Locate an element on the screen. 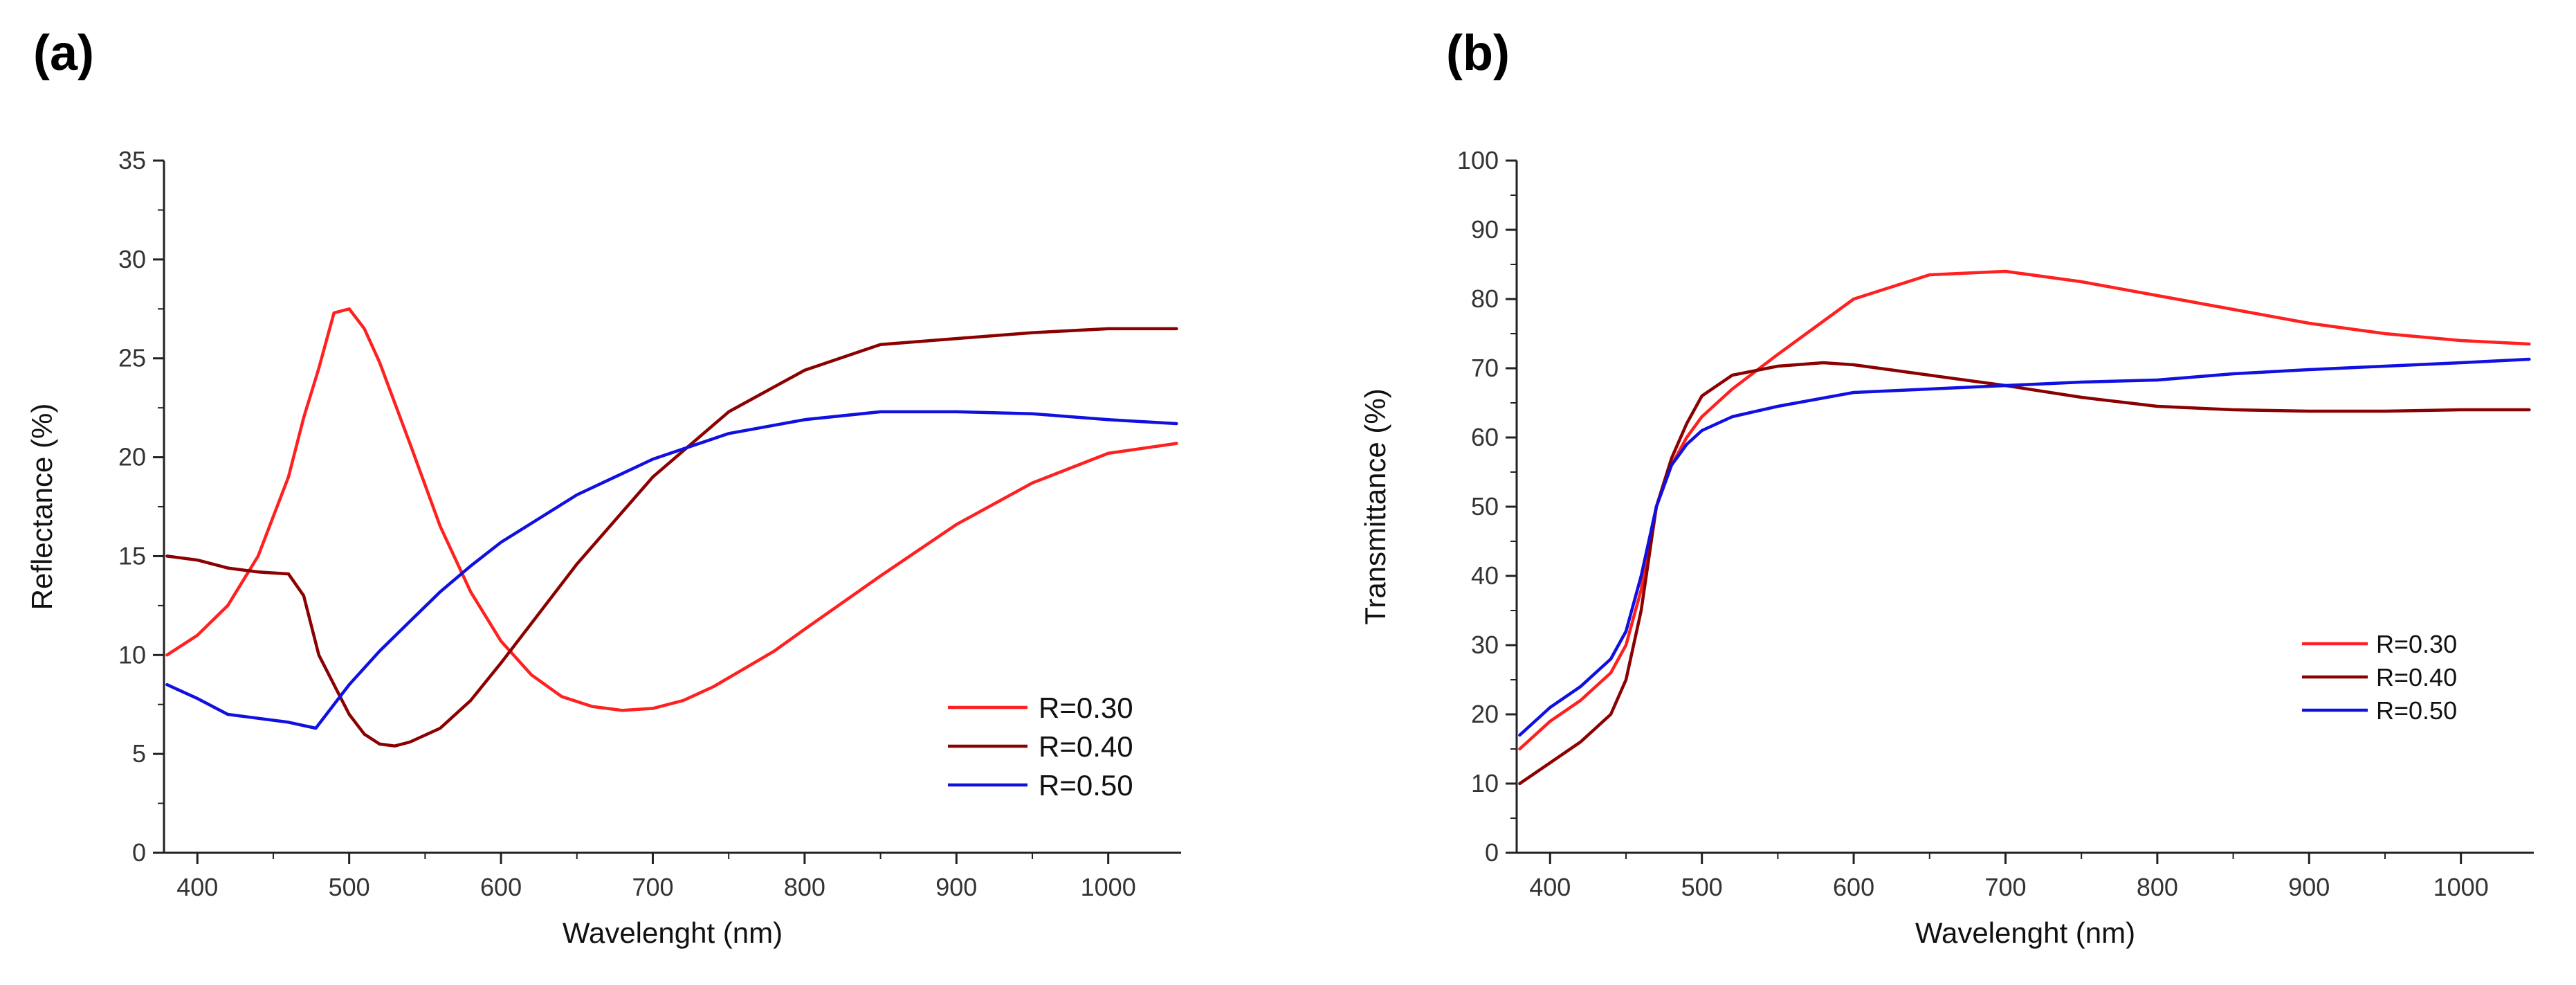  y-tick-label: 40 is located at coordinates (1485, 575).